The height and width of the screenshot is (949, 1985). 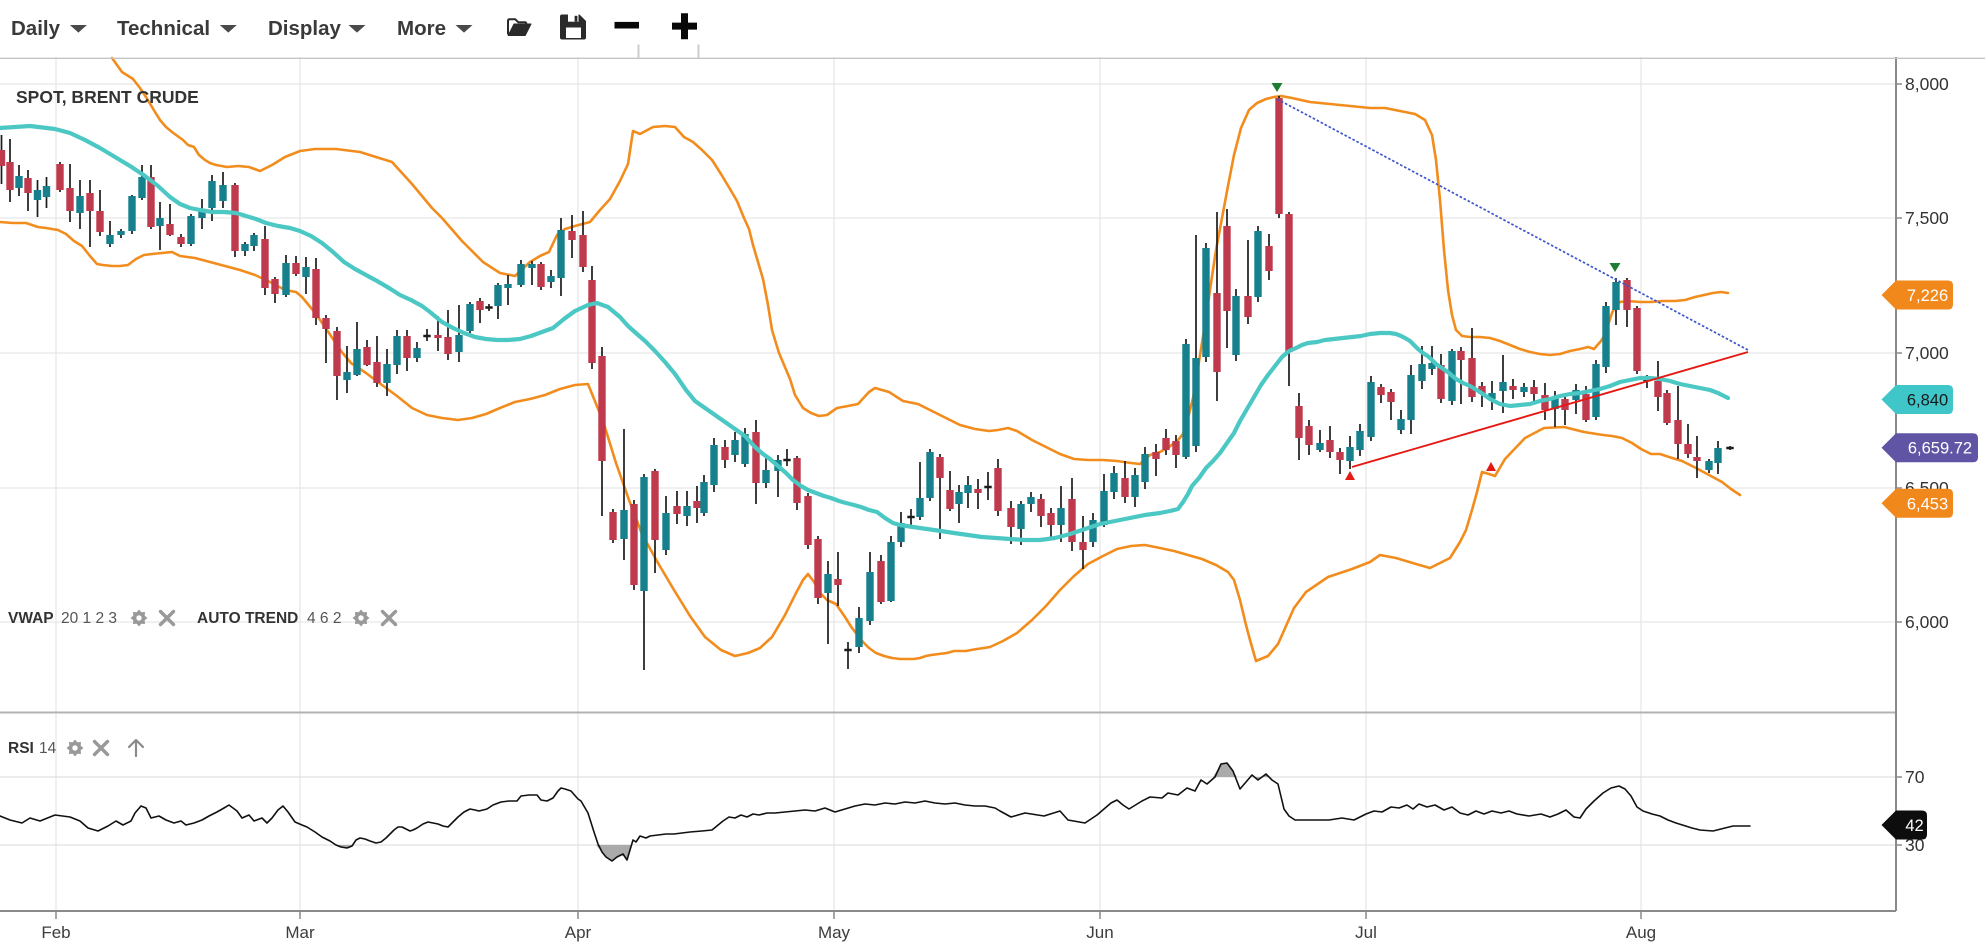 I want to click on svg-text: 7,500, so click(x=1927, y=218).